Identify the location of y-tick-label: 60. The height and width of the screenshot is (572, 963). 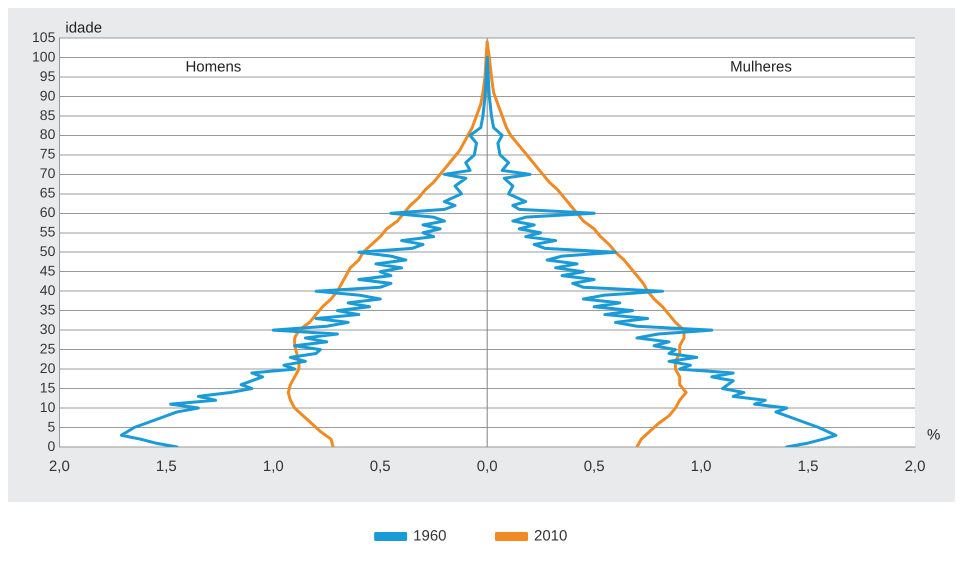
(48, 212).